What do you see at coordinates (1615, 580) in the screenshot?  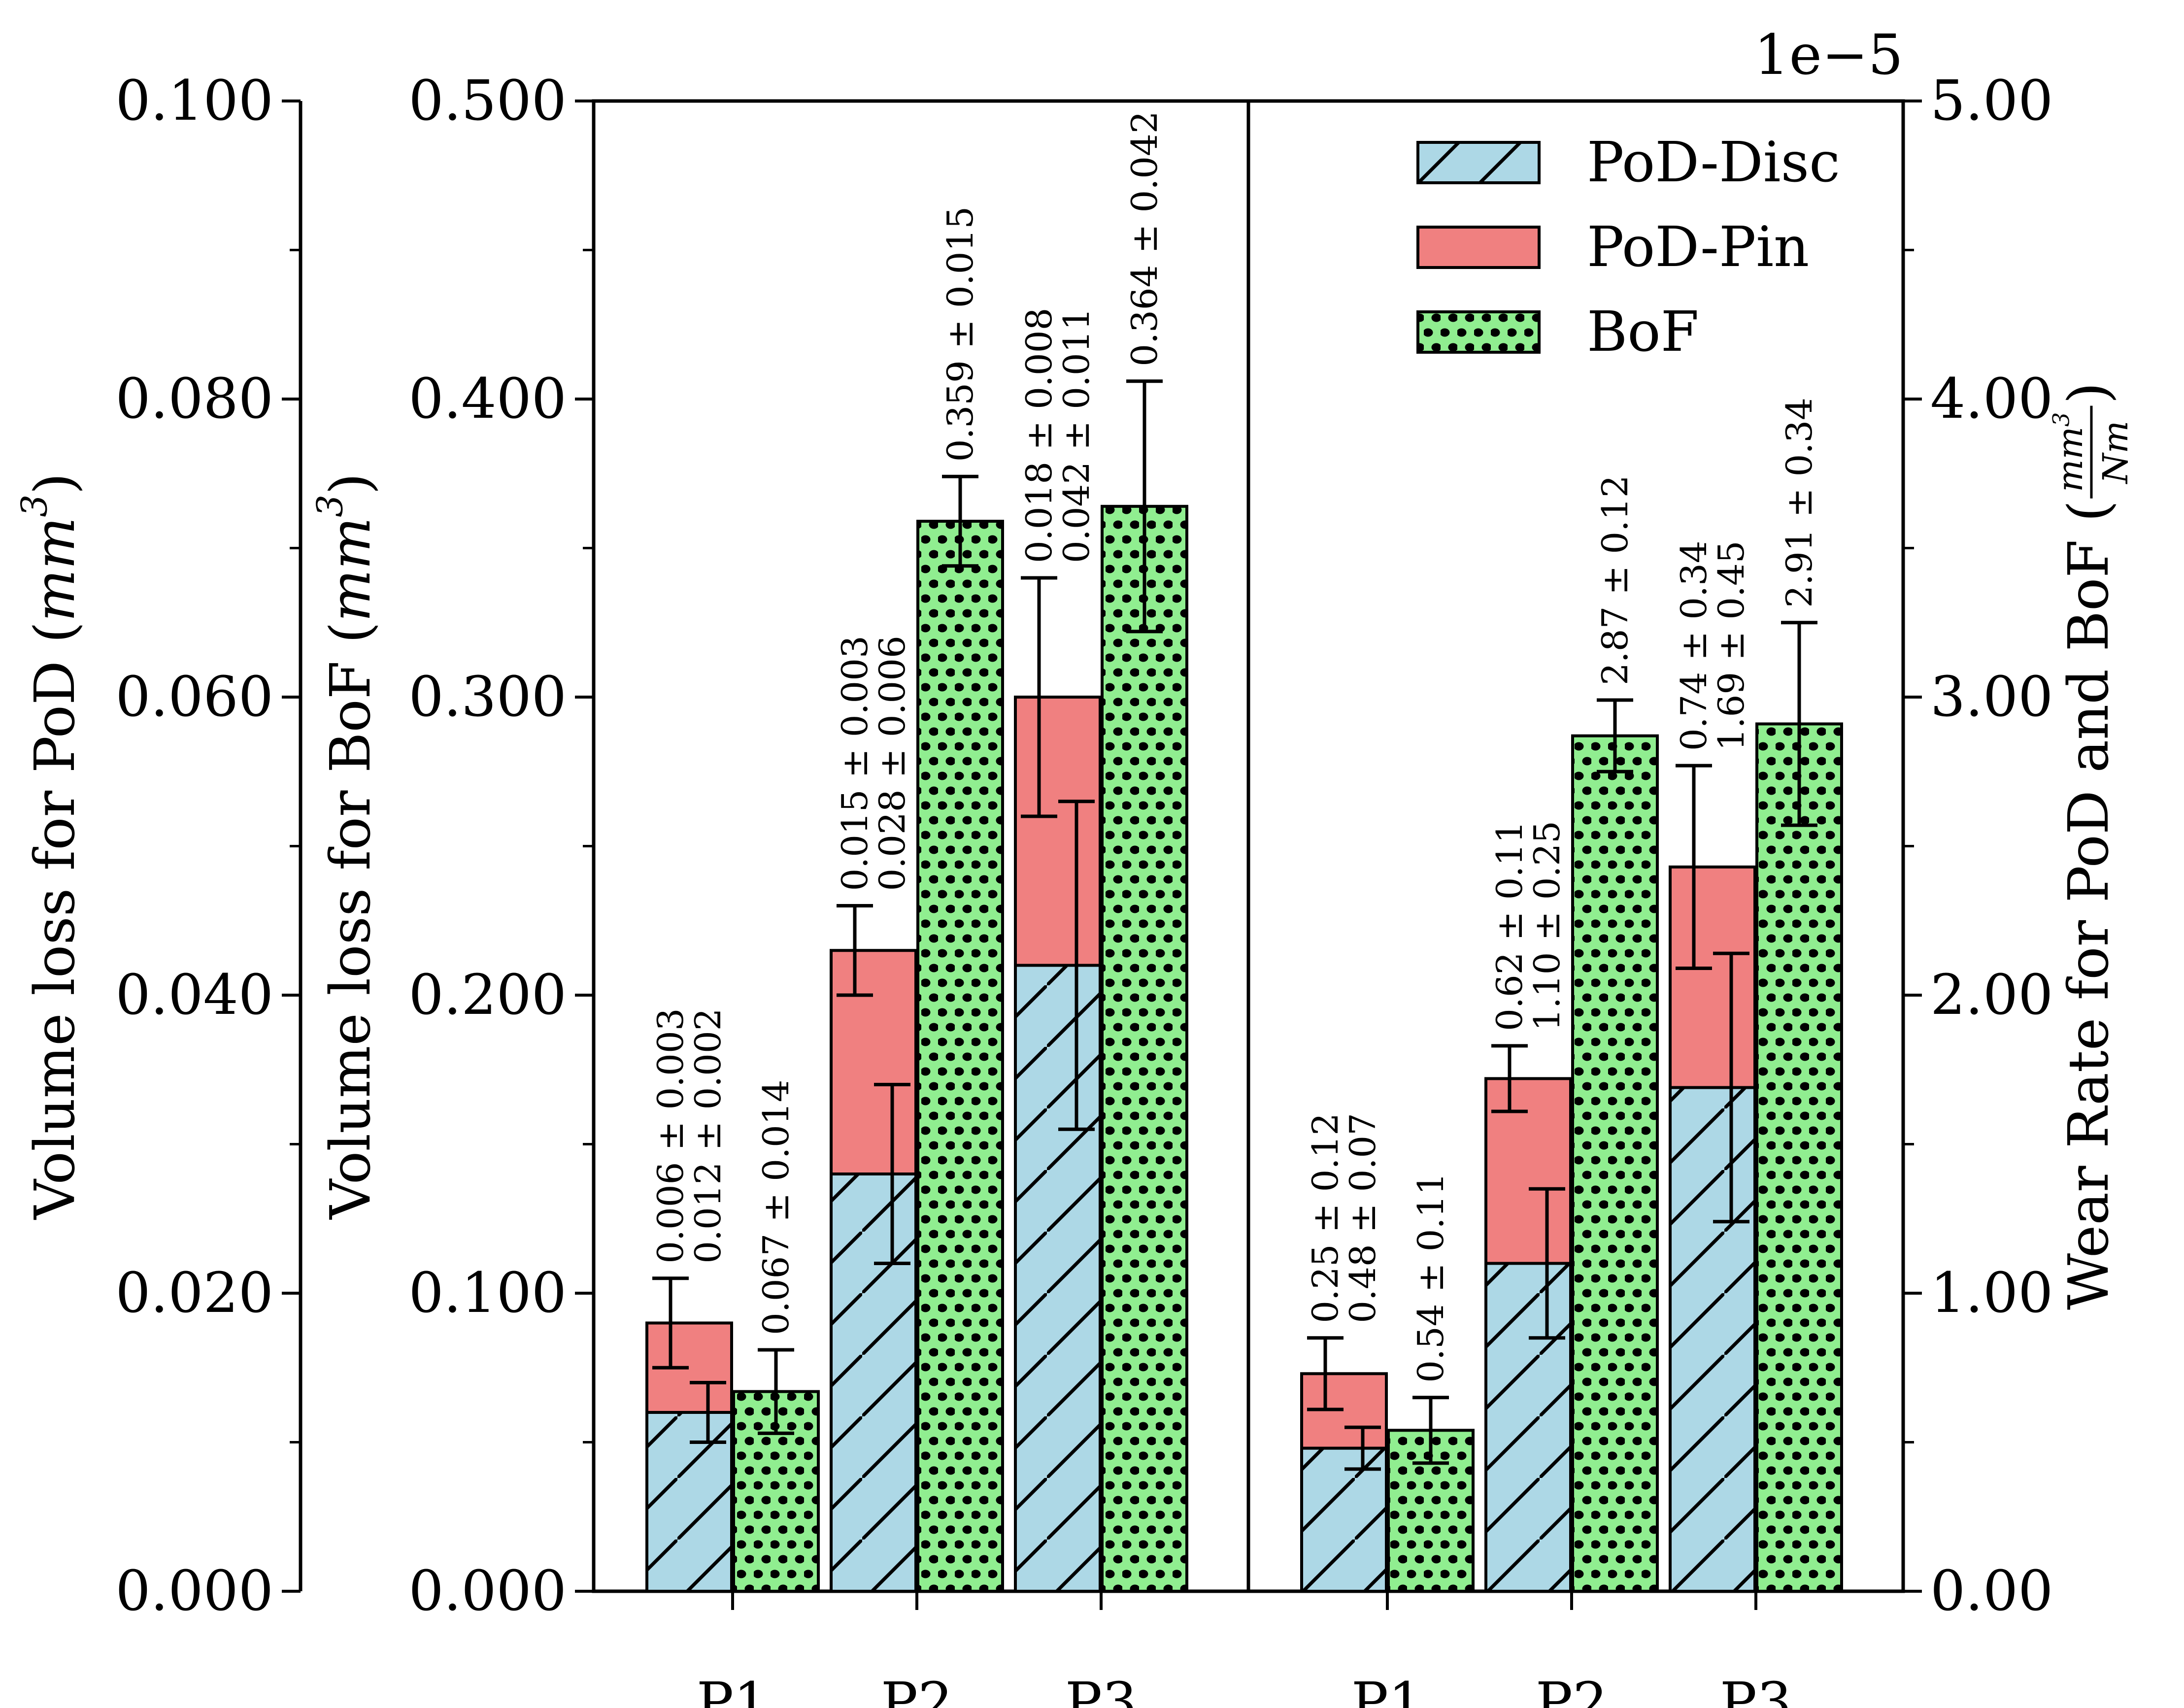 I see `annotation-bof-wear-rate-P2: 2.87 ± 0.12` at bounding box center [1615, 580].